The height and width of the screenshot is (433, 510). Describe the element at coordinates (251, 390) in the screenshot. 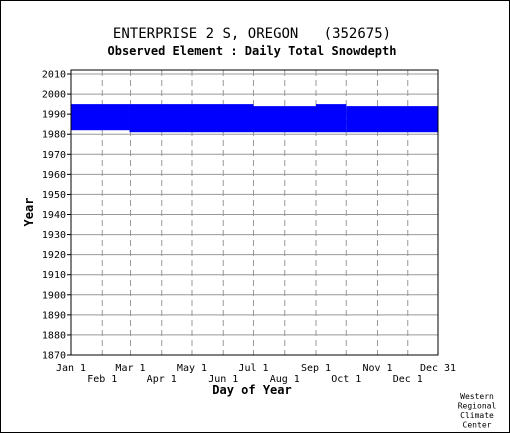

I see `x-axis-label: Day of Year` at that location.